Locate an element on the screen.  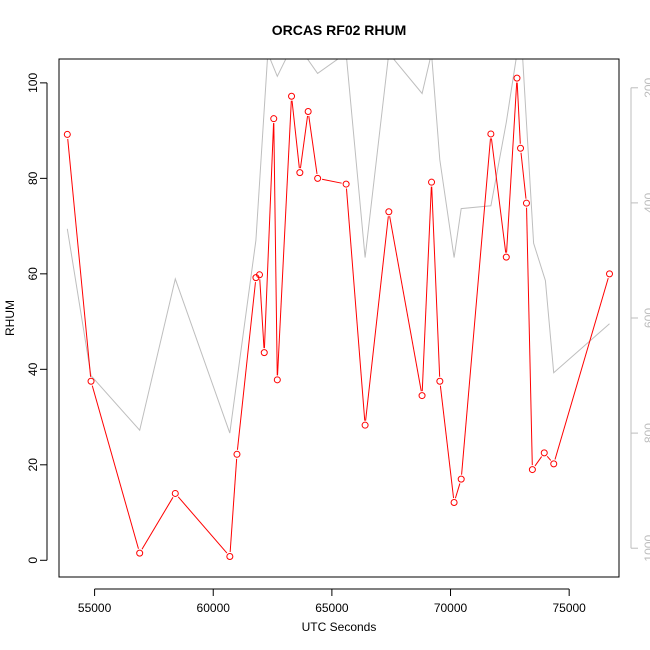
chart-title: ORCAS RF02 RHUM is located at coordinates (339, 30).